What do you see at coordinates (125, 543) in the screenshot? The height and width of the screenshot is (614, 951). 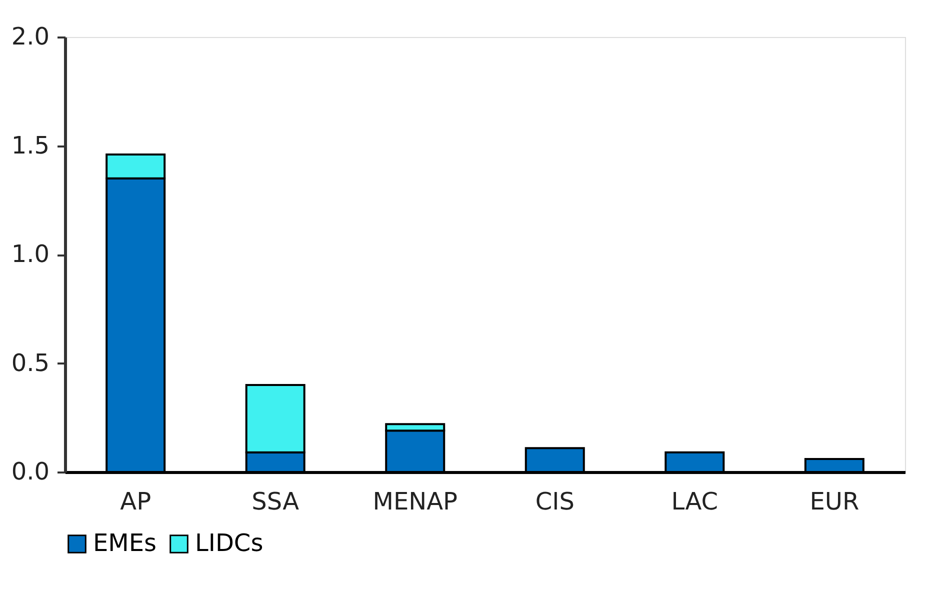 I see `legend-label: EMEs` at bounding box center [125, 543].